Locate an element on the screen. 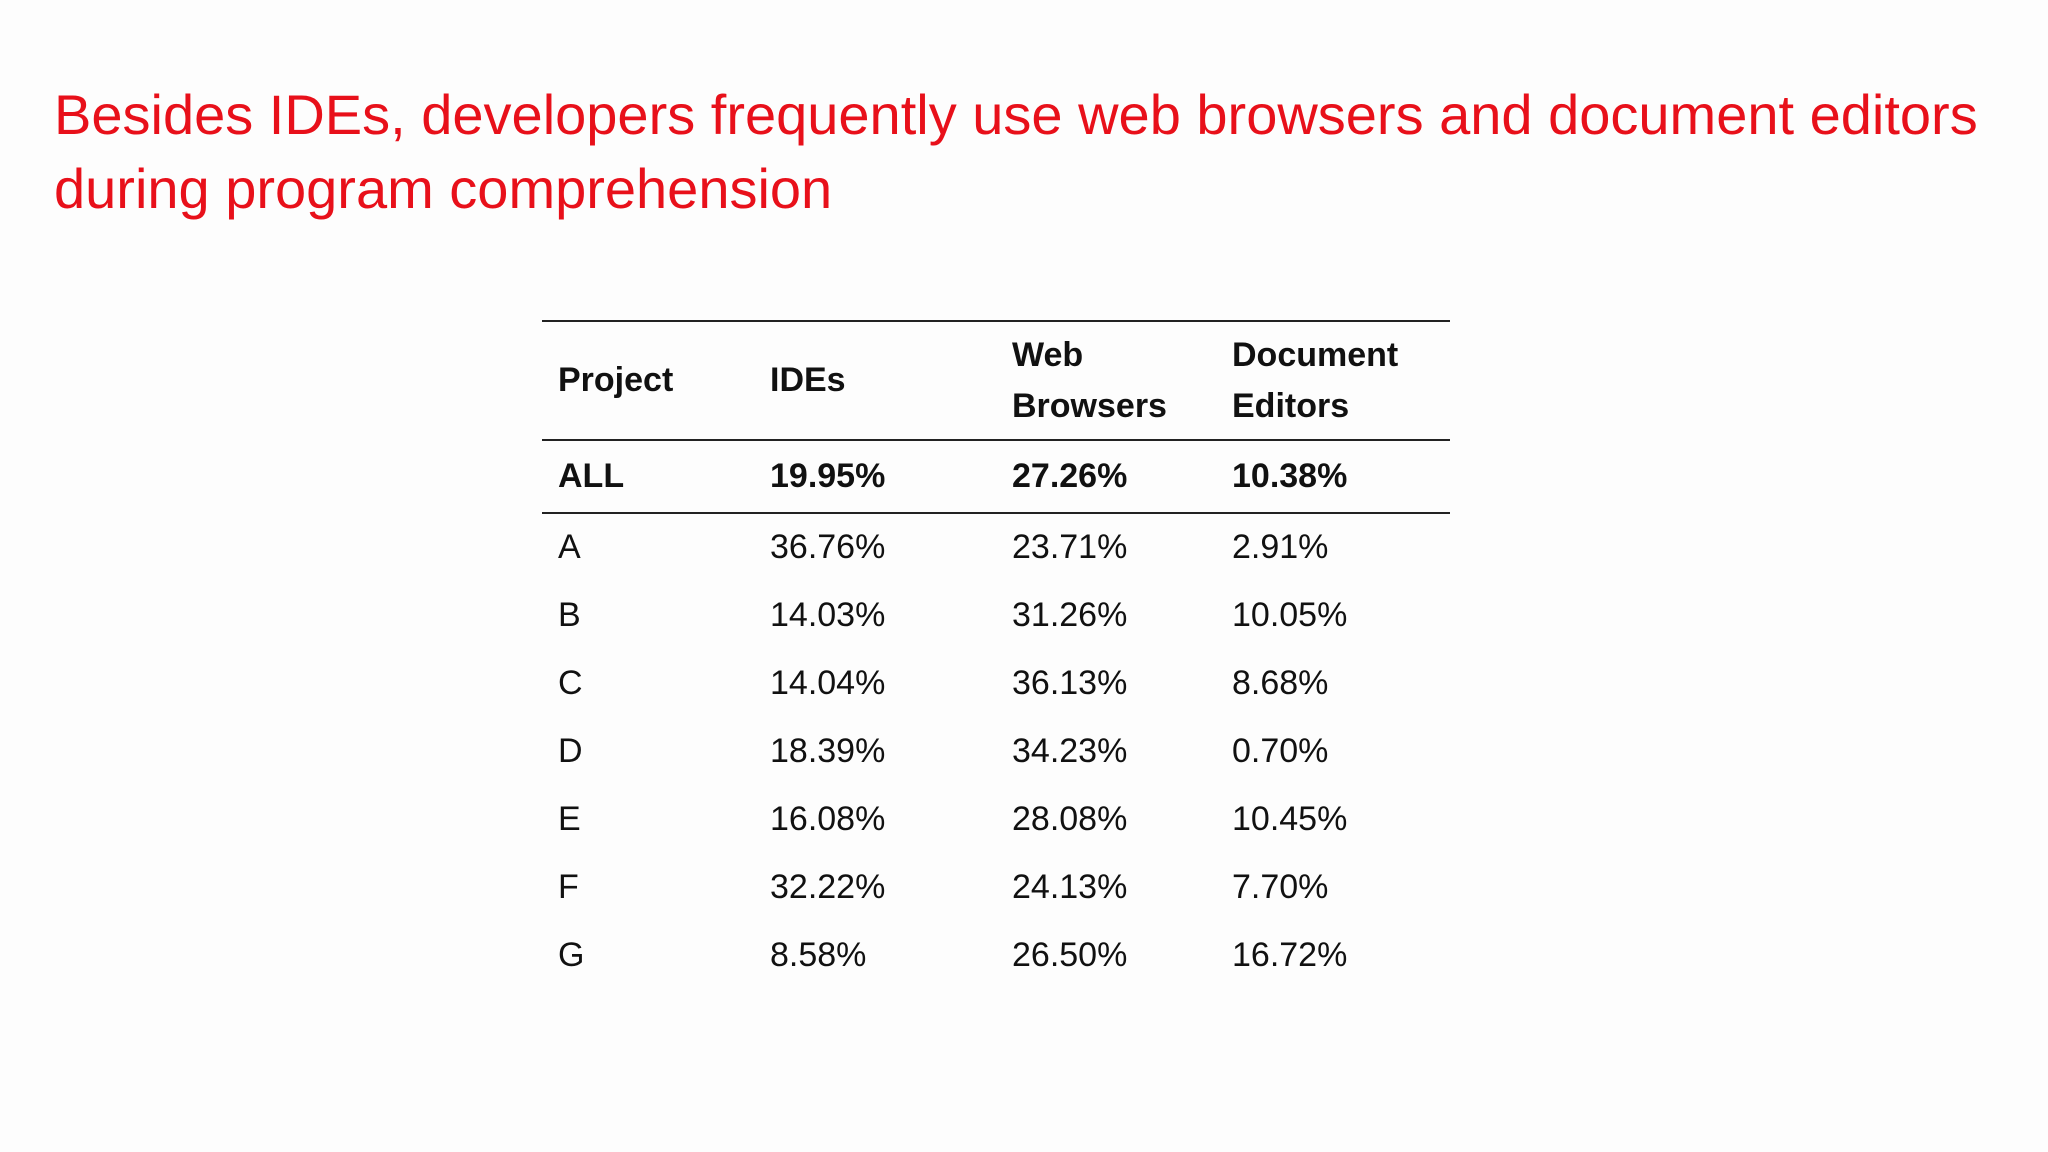 Image resolution: width=2048 pixels, height=1152 pixels. table-cell: 24.13% is located at coordinates (1070, 886).